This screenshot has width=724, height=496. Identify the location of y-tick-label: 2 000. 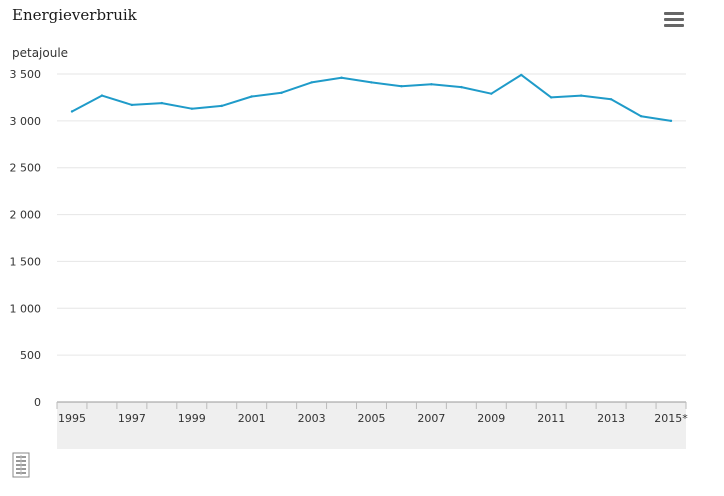
(26, 215).